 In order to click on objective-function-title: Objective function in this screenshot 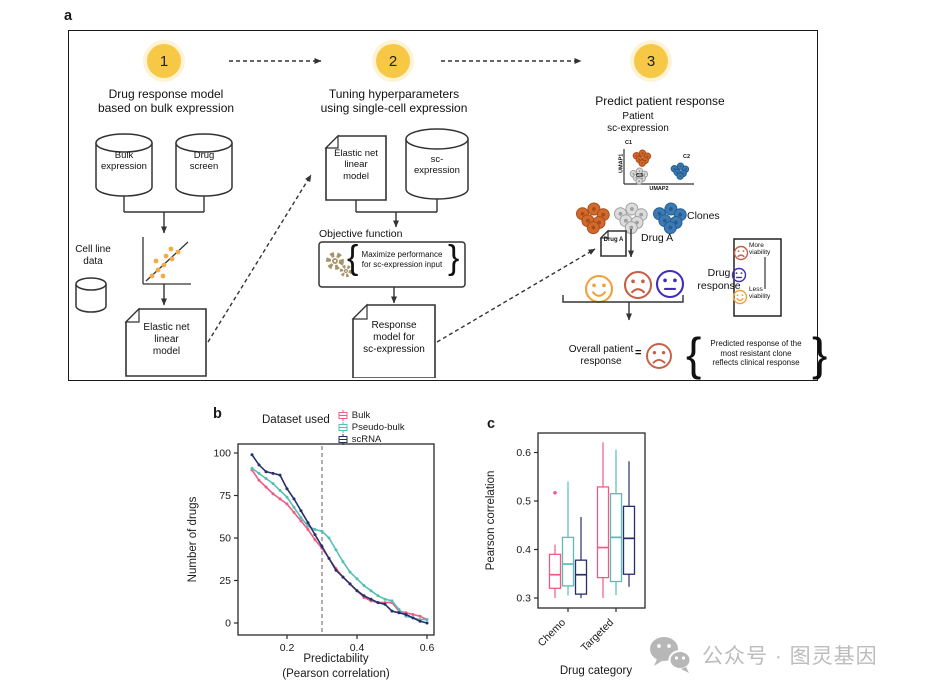, I will do `click(361, 234)`.